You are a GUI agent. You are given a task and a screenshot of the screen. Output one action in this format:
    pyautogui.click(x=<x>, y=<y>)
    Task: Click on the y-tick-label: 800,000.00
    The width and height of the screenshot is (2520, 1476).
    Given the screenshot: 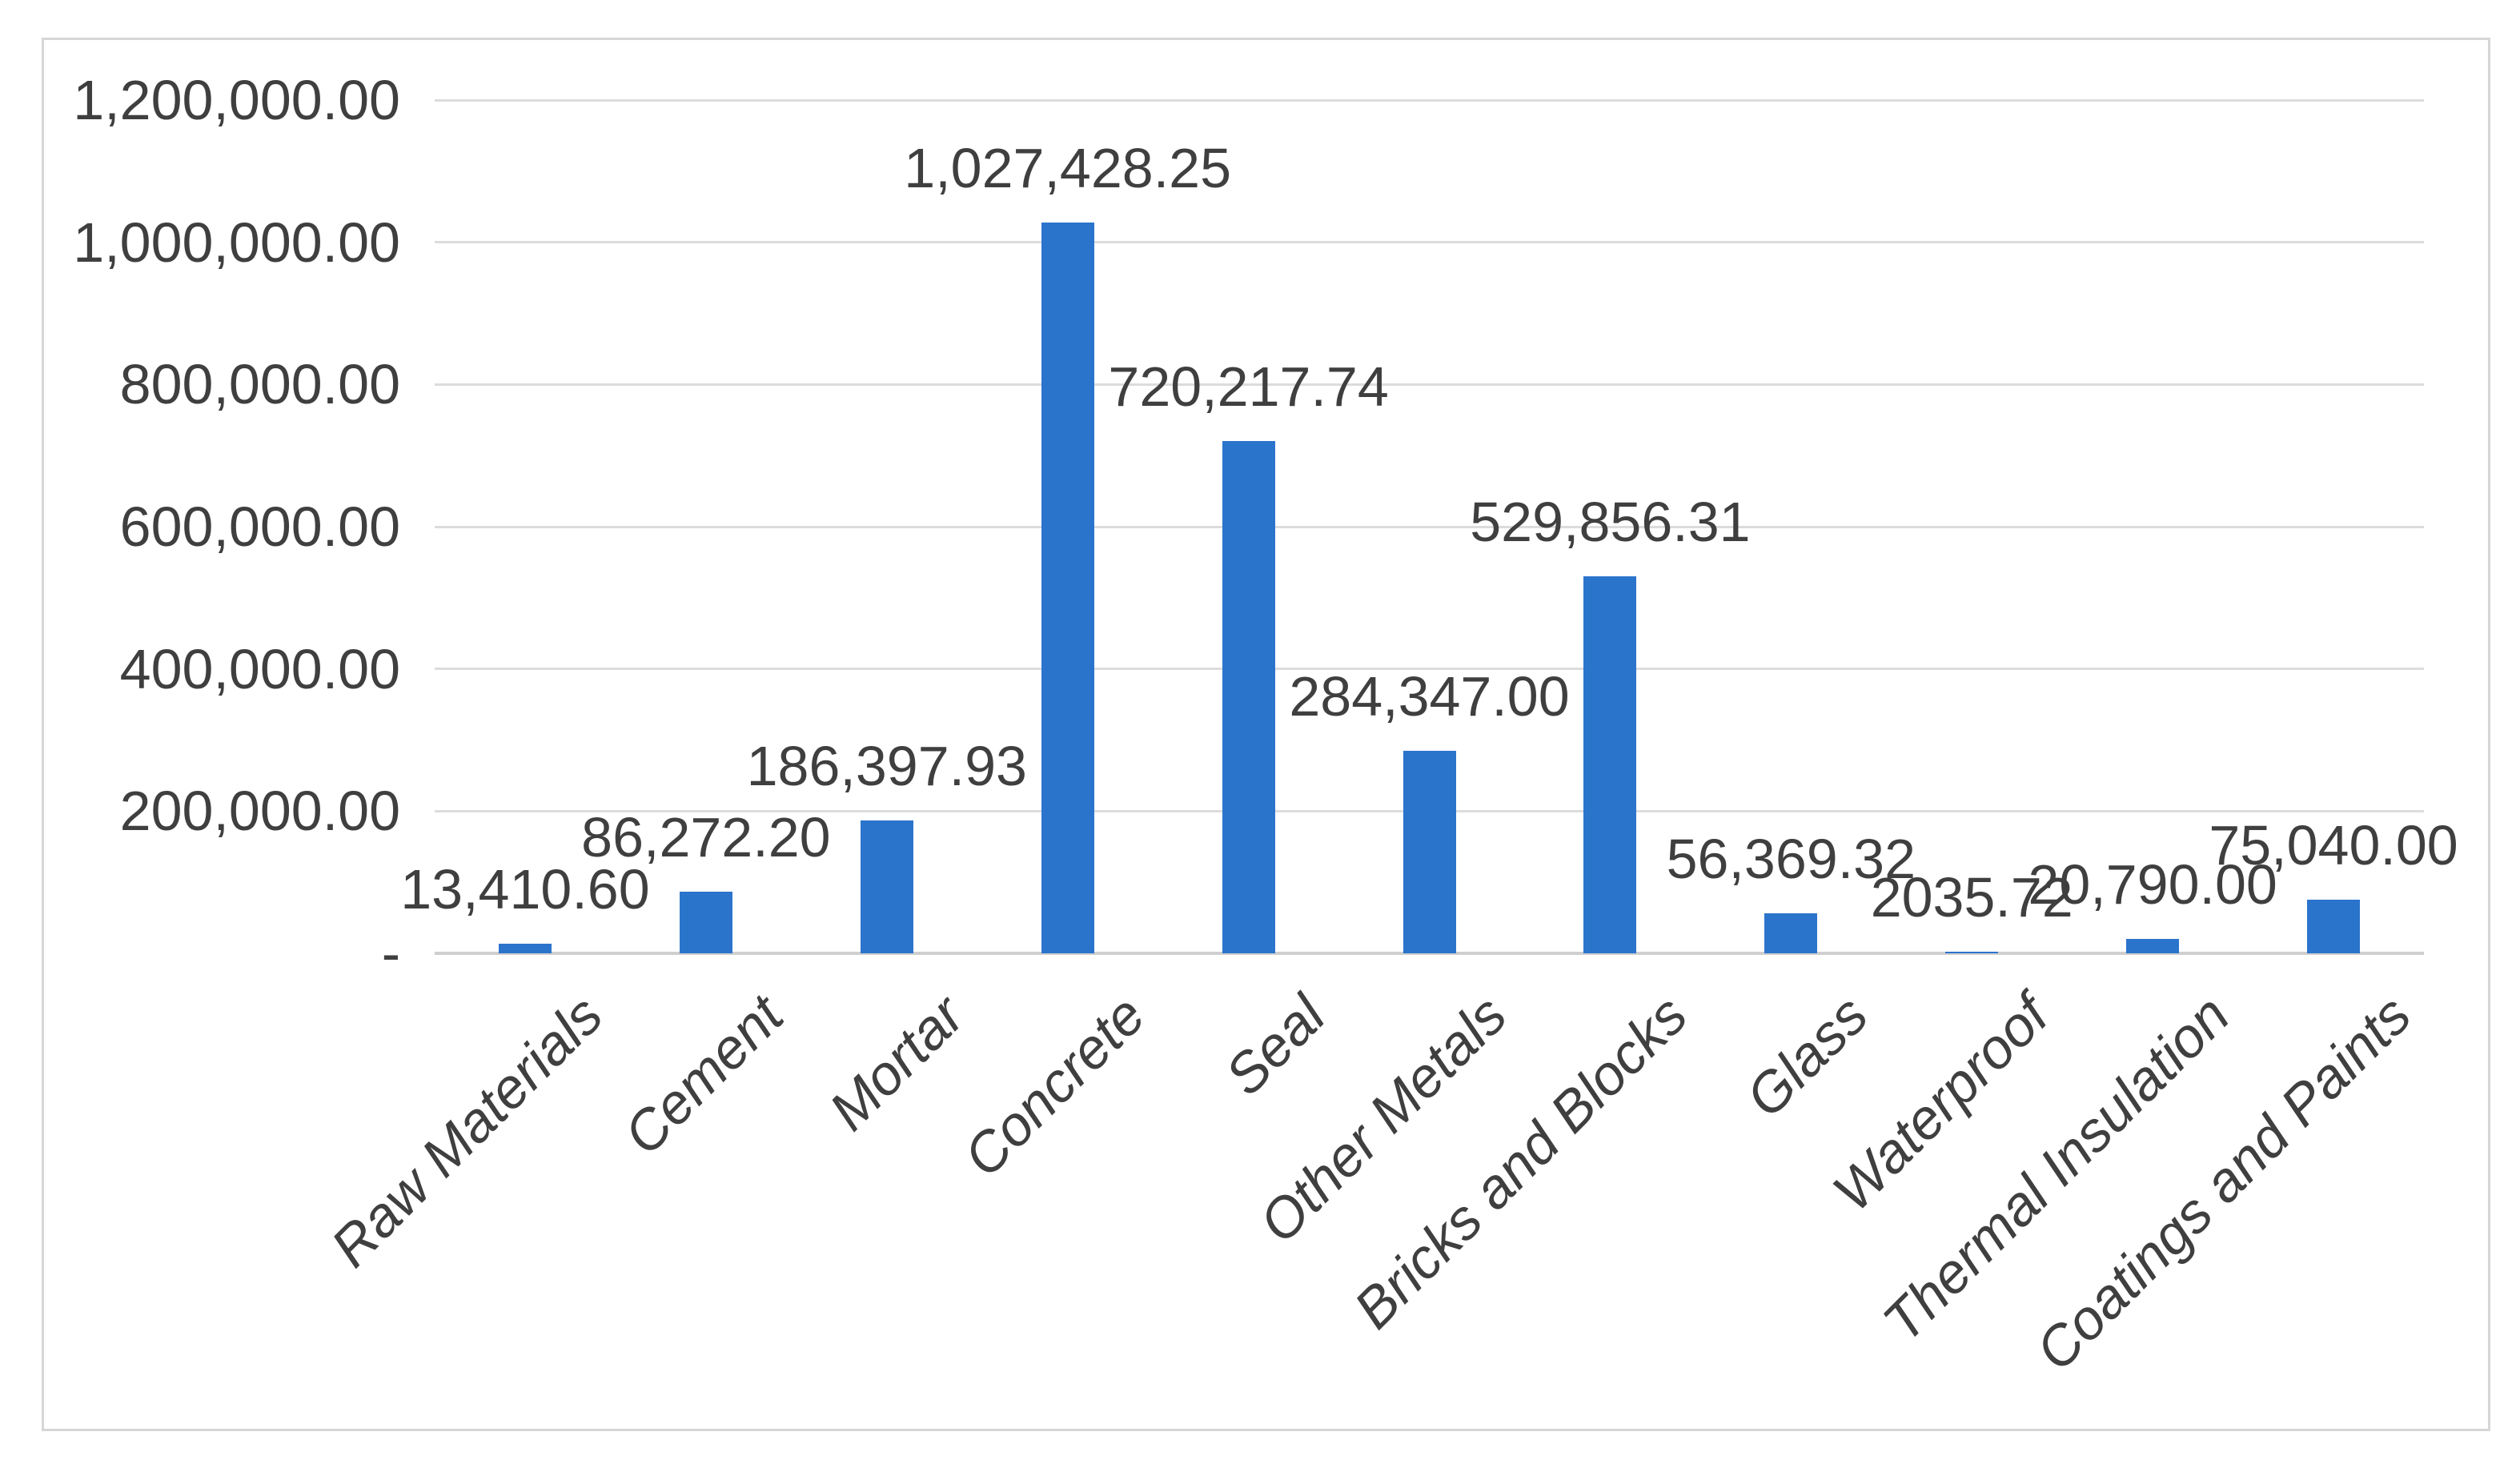 What is the action you would take?
    pyautogui.click(x=259, y=384)
    